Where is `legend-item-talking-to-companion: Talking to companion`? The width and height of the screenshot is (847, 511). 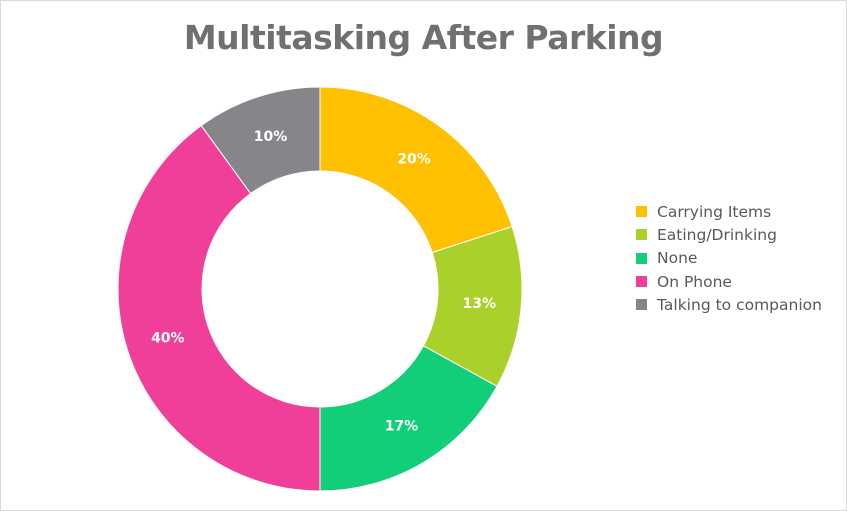
legend-item-talking-to-companion: Talking to companion is located at coordinates (729, 304).